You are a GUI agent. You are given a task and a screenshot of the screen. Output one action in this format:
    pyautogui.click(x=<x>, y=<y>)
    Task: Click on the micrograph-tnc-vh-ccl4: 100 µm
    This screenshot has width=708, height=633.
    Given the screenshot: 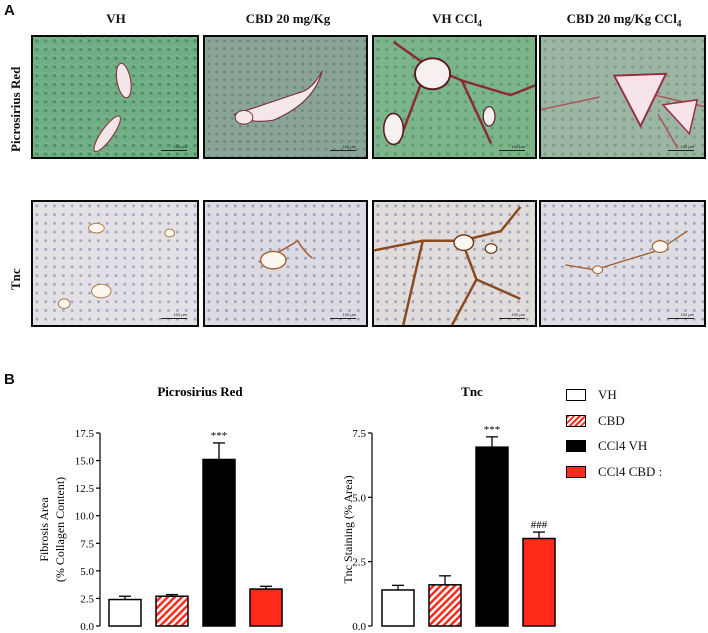 What is the action you would take?
    pyautogui.click(x=454, y=263)
    